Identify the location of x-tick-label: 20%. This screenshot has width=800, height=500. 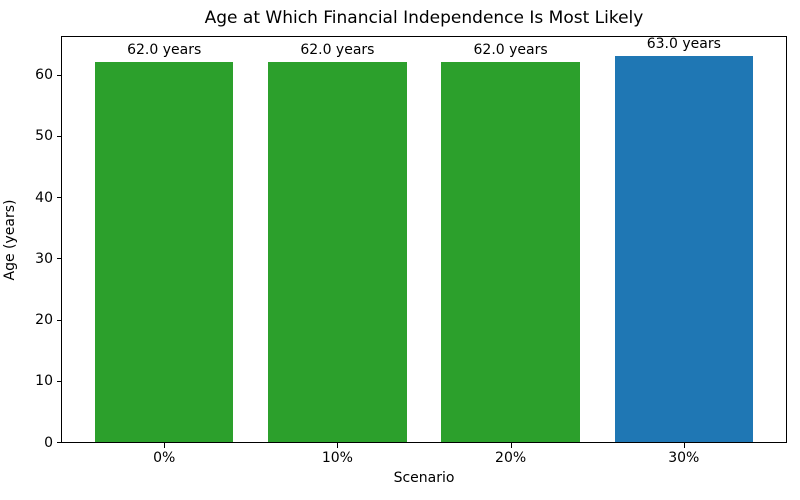
(511, 458).